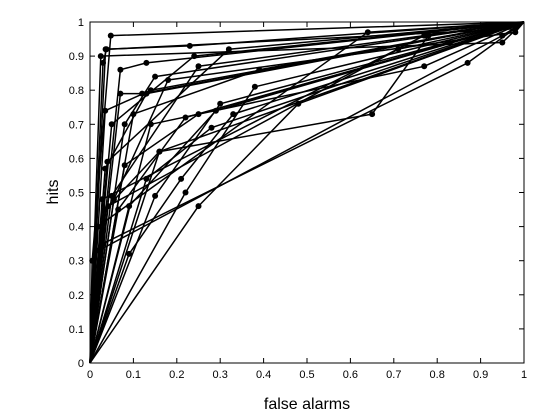 The width and height of the screenshot is (560, 420). What do you see at coordinates (350, 375) in the screenshot?
I see `x-tick-label: 0.6` at bounding box center [350, 375].